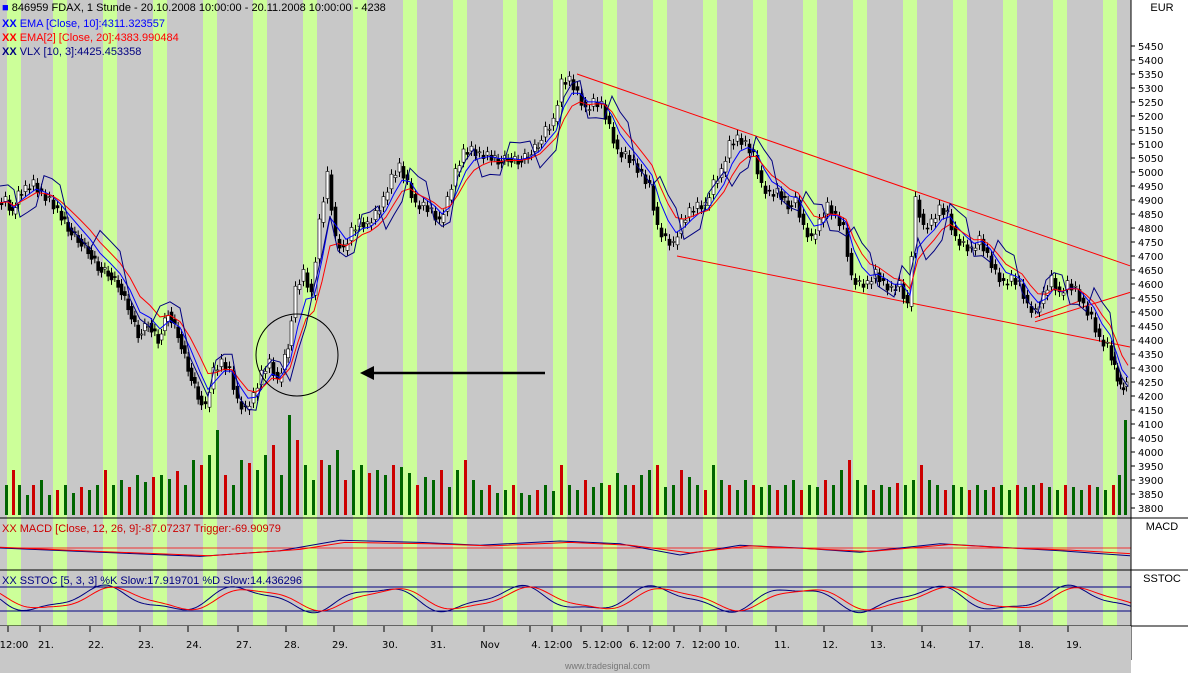  What do you see at coordinates (1150, 187) in the screenshot?
I see `y-tick-label: 4950` at bounding box center [1150, 187].